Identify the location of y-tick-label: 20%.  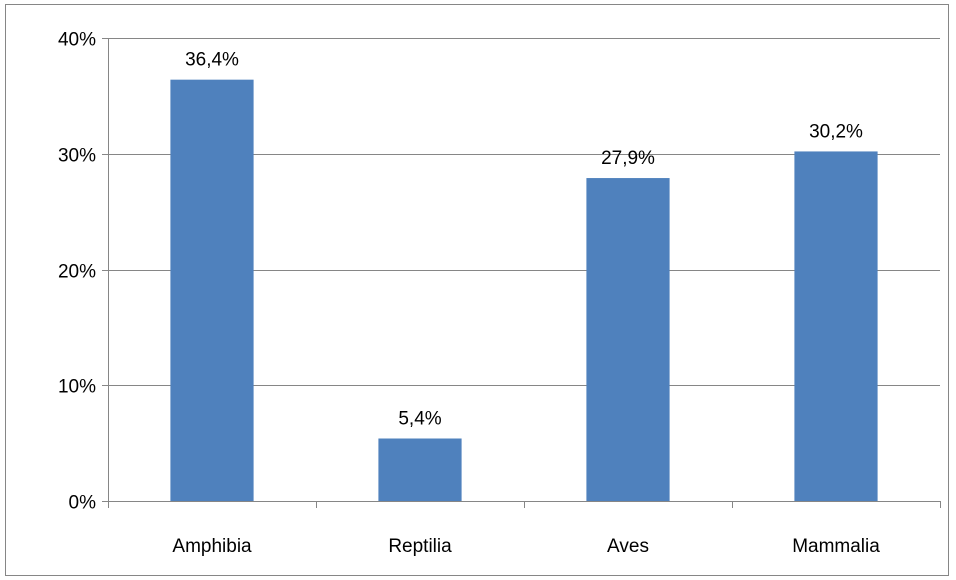
(77, 272).